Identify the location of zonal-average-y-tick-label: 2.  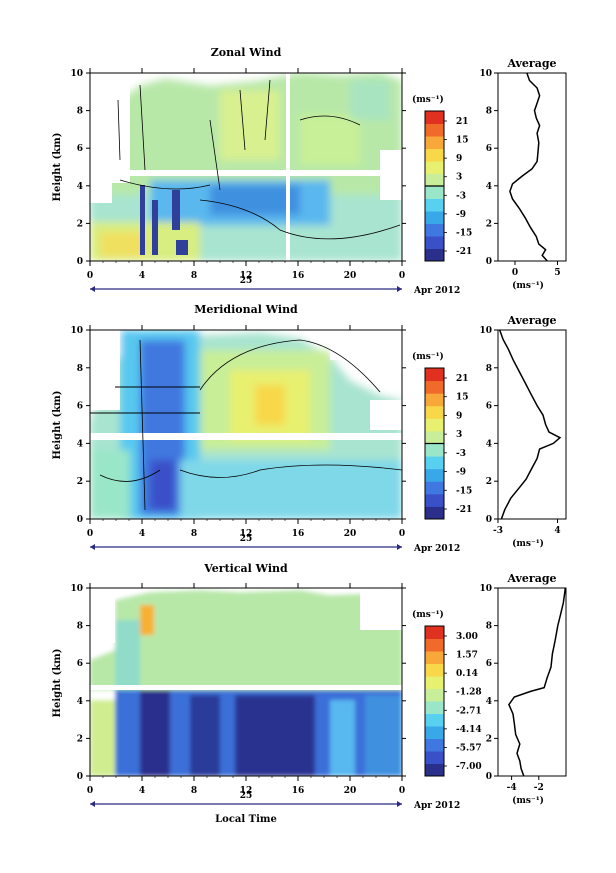
(489, 224).